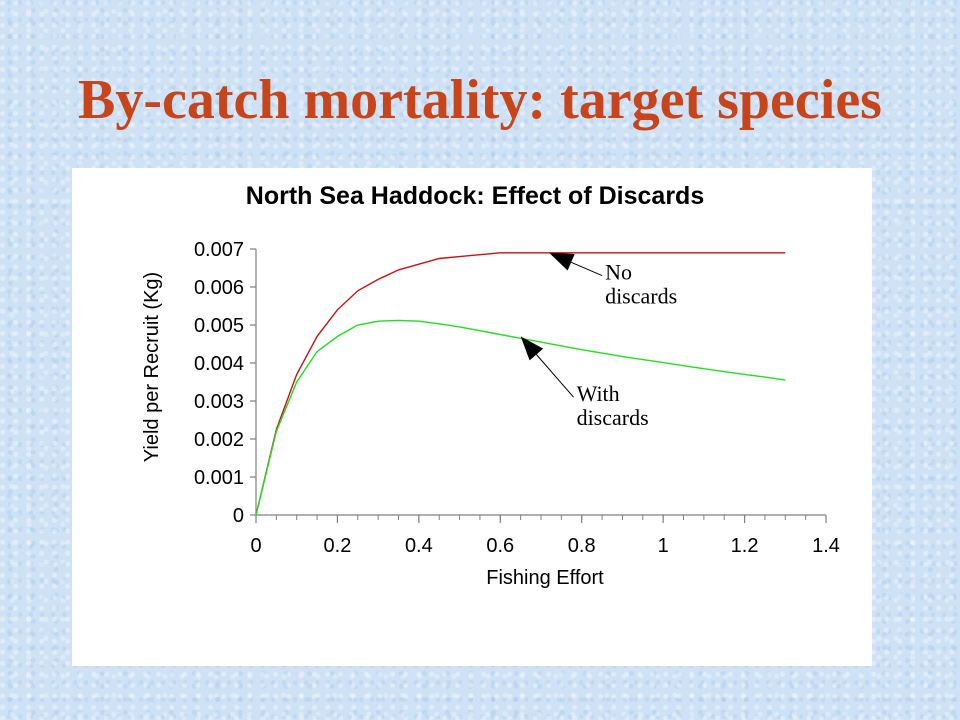  I want to click on annotation-label-1-0: With, so click(598, 393).